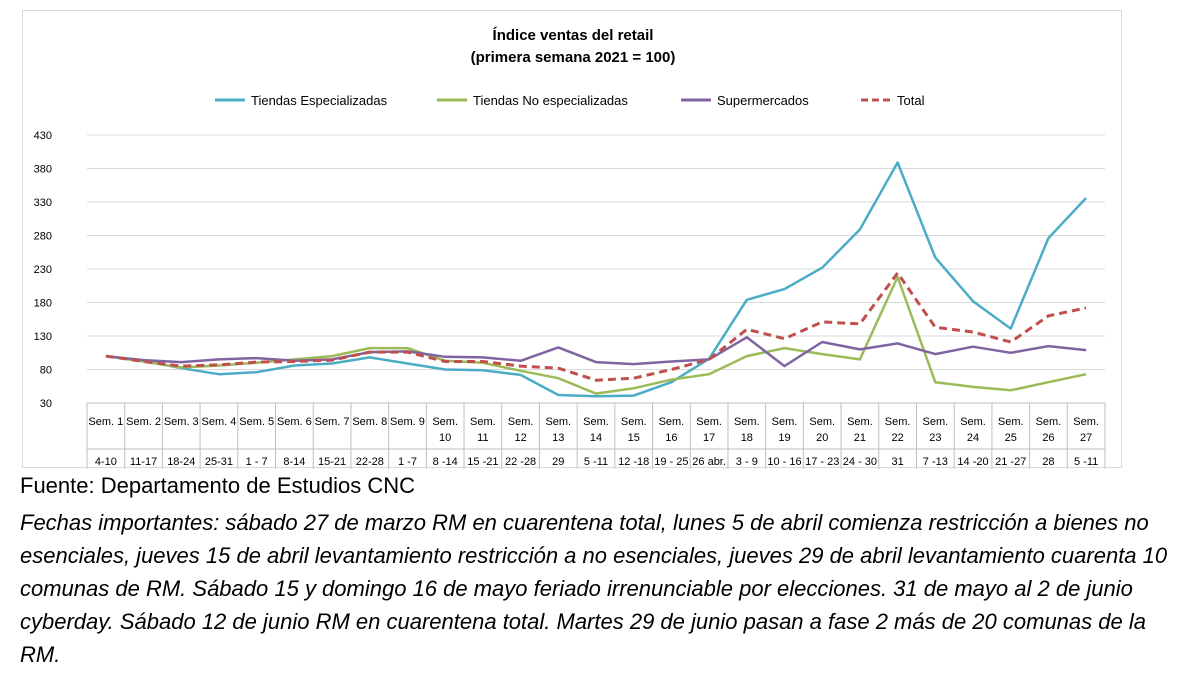  What do you see at coordinates (43, 203) in the screenshot?
I see `y-tick-label-330: 330` at bounding box center [43, 203].